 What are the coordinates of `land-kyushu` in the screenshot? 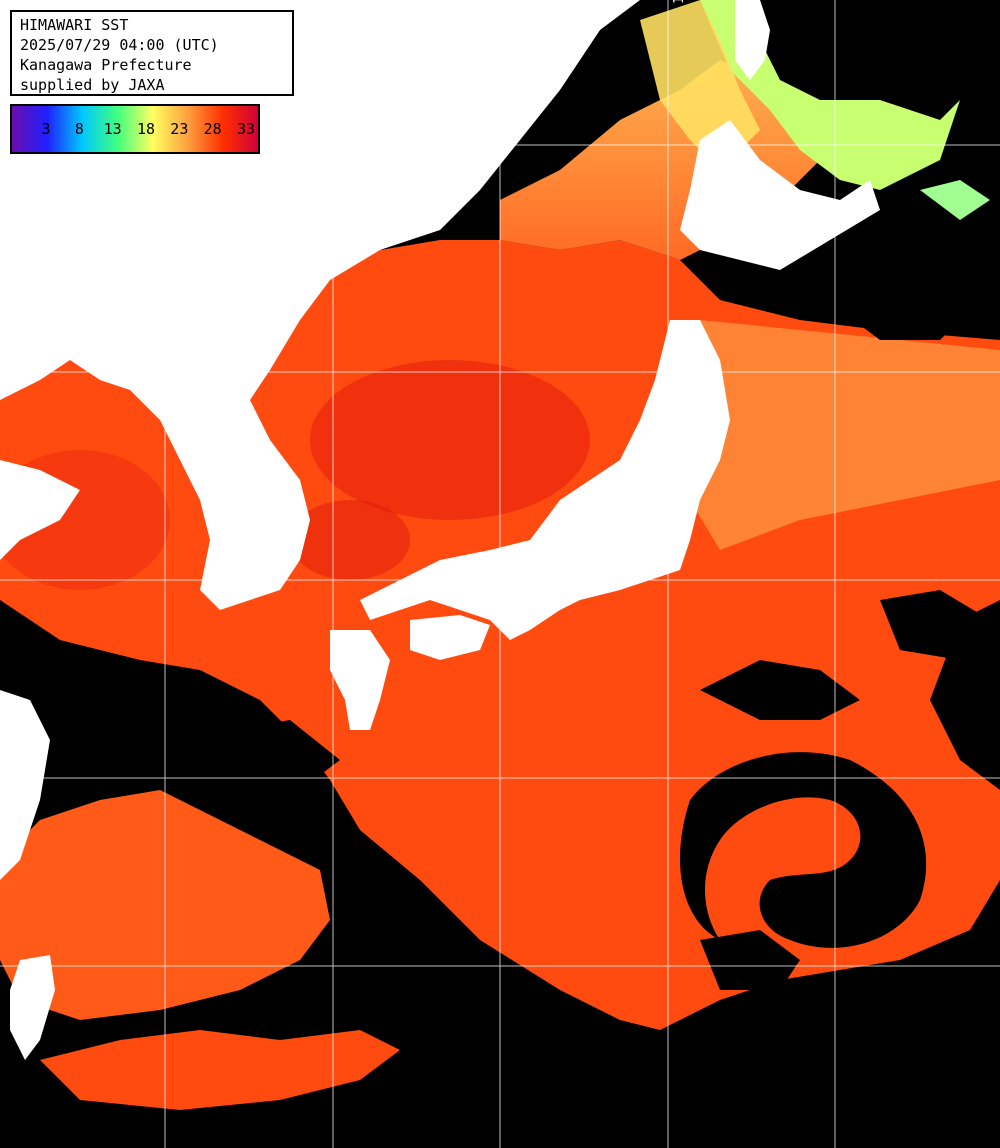 It's located at (360, 680).